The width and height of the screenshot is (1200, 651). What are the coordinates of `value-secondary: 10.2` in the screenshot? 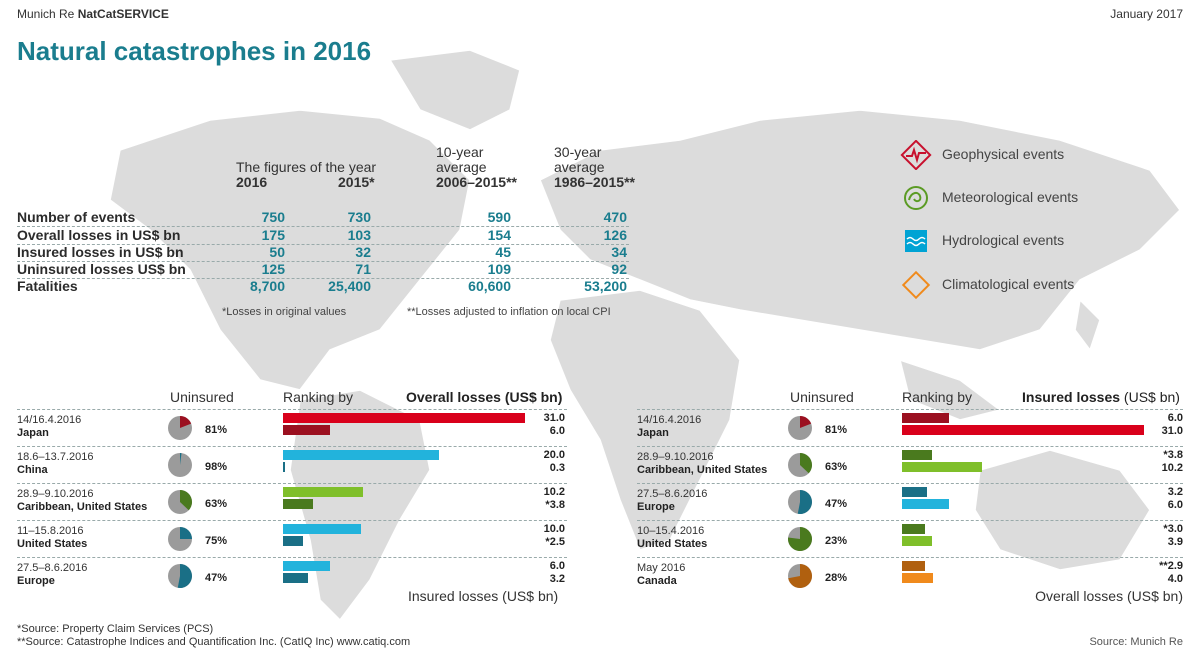 It's located at (1172, 468).